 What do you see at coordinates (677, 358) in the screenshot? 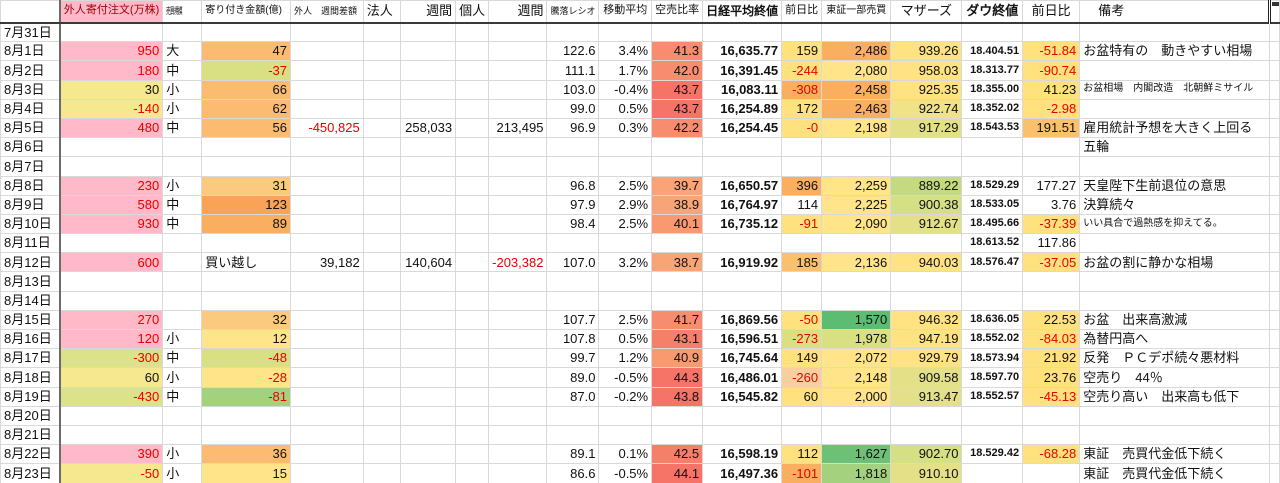
I see `cell-short: 40.9` at bounding box center [677, 358].